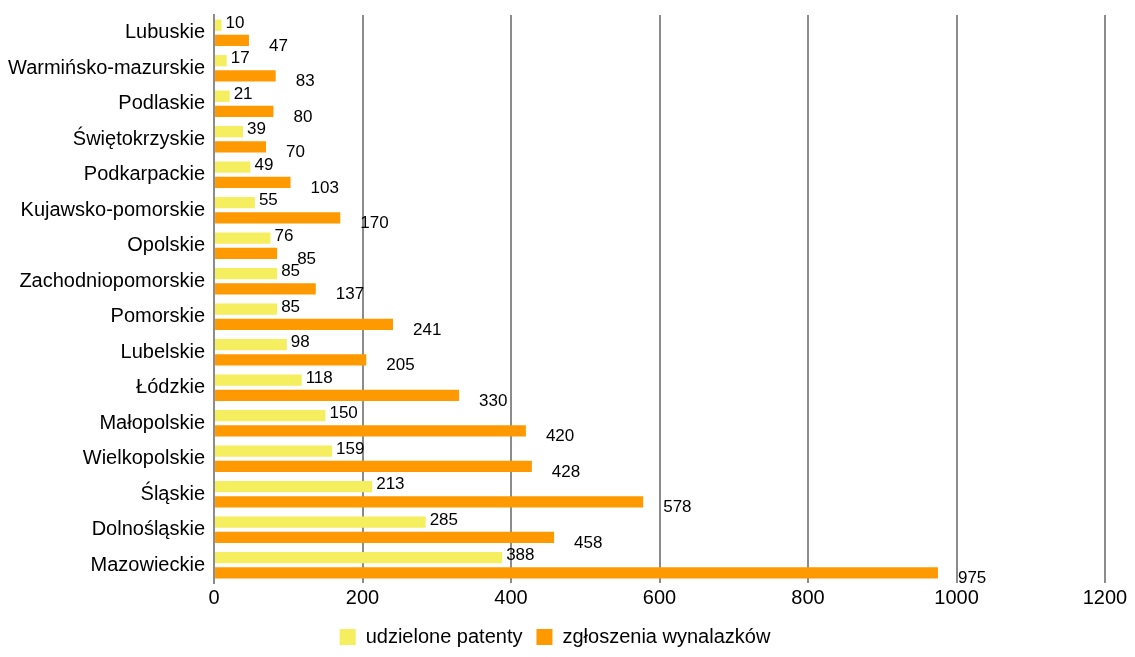  What do you see at coordinates (666, 635) in the screenshot?
I see `legend-label: zgłoszenia wynalazków` at bounding box center [666, 635].